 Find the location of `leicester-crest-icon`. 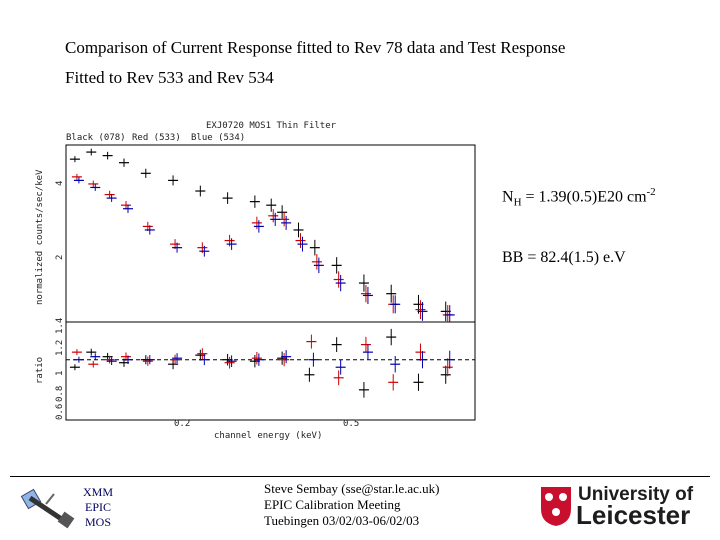

leicester-crest-icon is located at coordinates (556, 506).